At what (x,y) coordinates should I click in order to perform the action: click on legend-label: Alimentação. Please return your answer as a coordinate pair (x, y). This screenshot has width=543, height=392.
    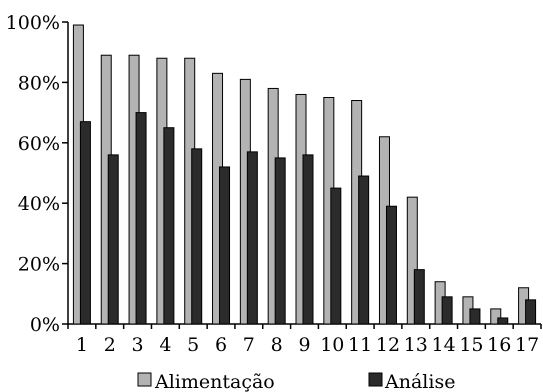
    Looking at the image, I should click on (214, 381).